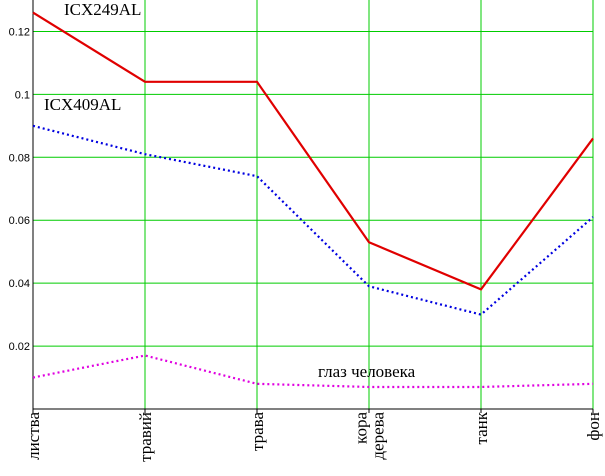 Image resolution: width=605 pixels, height=476 pixels. Describe the element at coordinates (481, 427) in the screenshot. I see `x-tick-label-4: танк` at that location.